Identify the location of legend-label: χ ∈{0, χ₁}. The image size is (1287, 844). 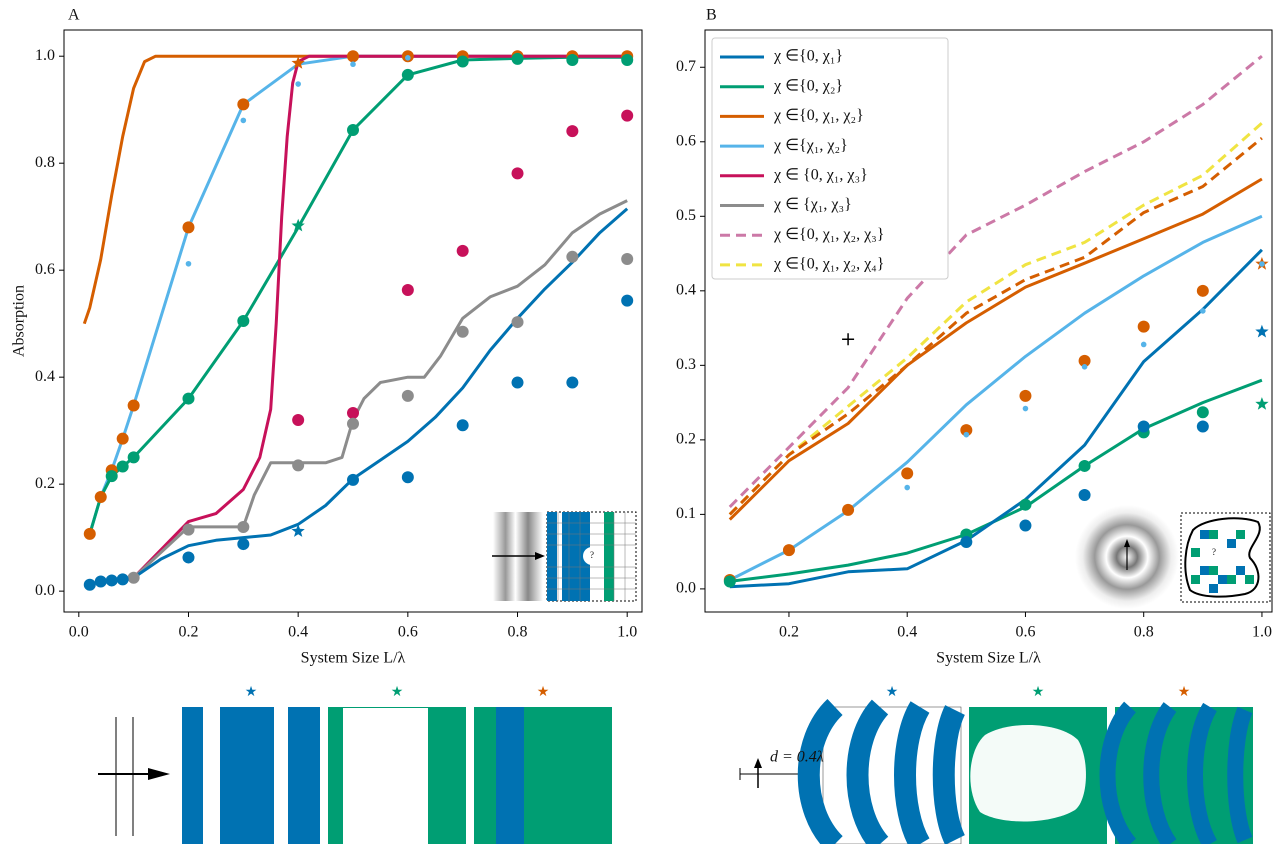
(808, 56).